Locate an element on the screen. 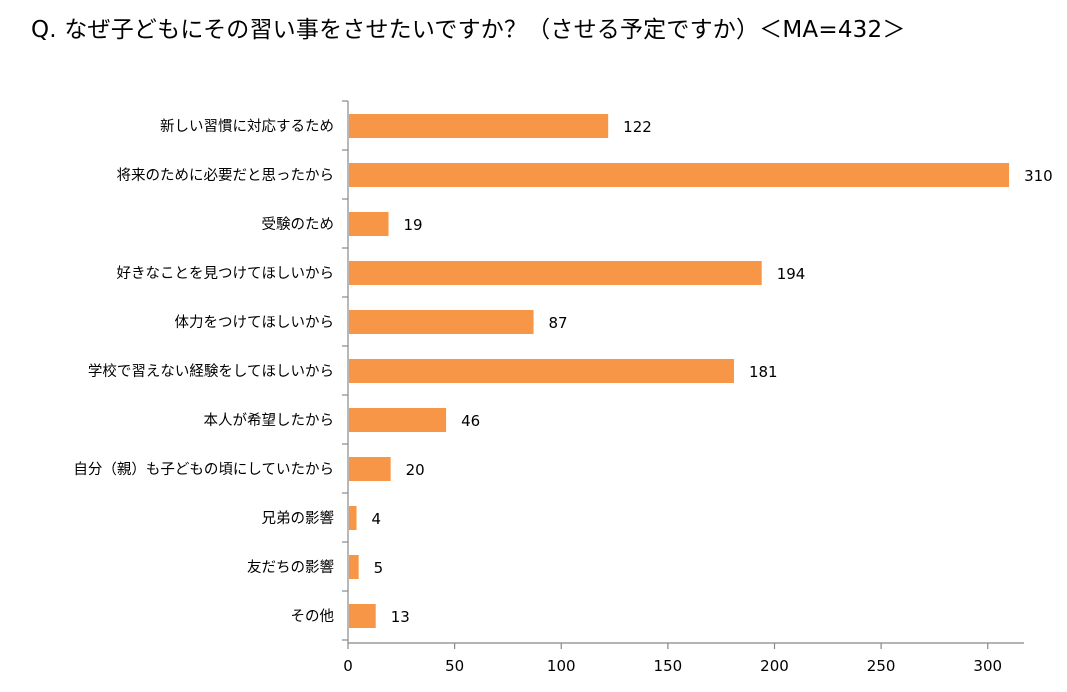 Image resolution: width=1067 pixels, height=692 pixels. category-label: 兄弟の影響 is located at coordinates (298, 518).